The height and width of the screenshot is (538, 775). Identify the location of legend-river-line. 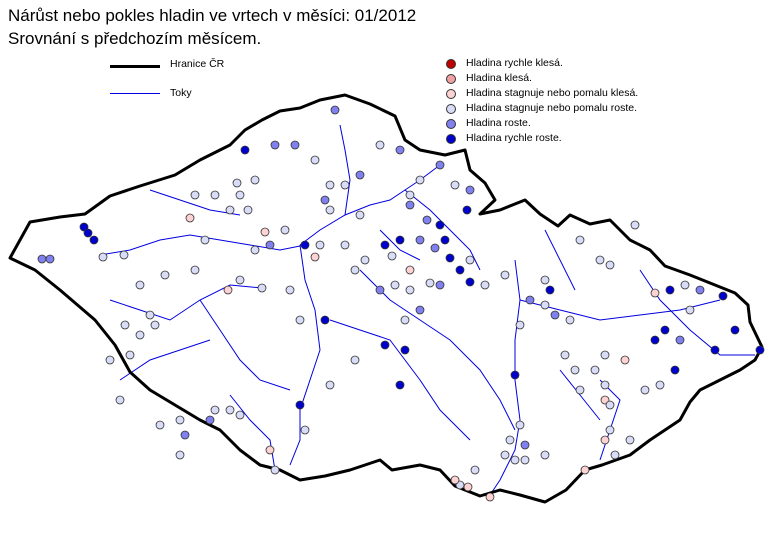
(135, 93).